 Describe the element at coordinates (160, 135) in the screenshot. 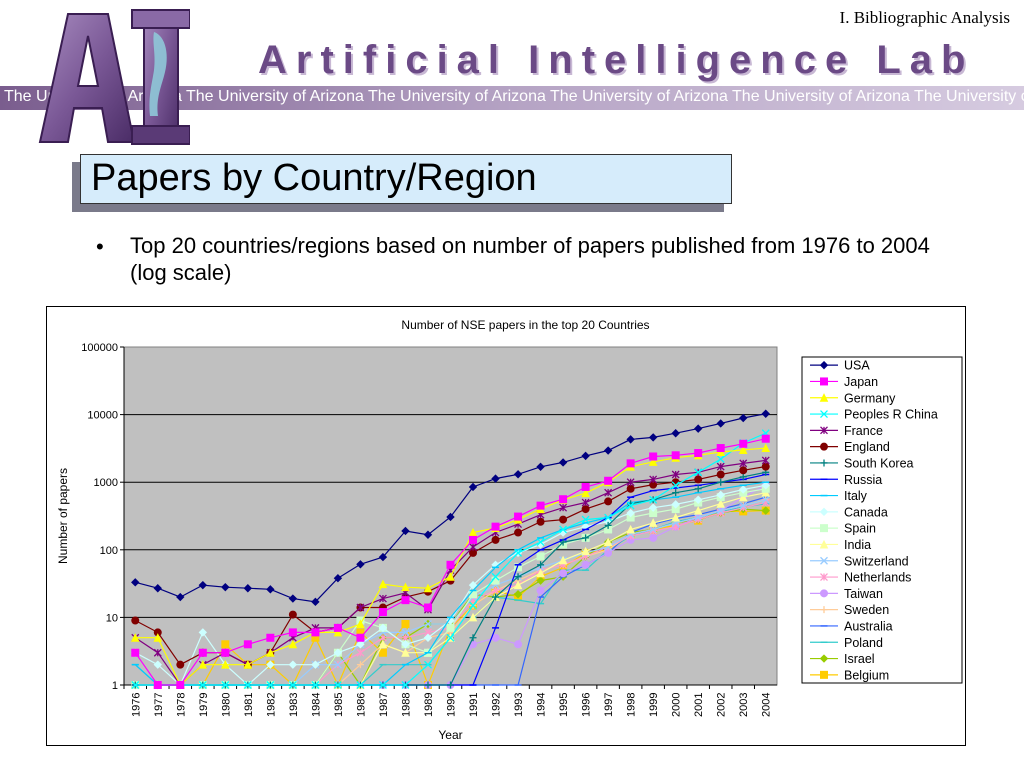

I see `logo-letter-i-bottom` at that location.